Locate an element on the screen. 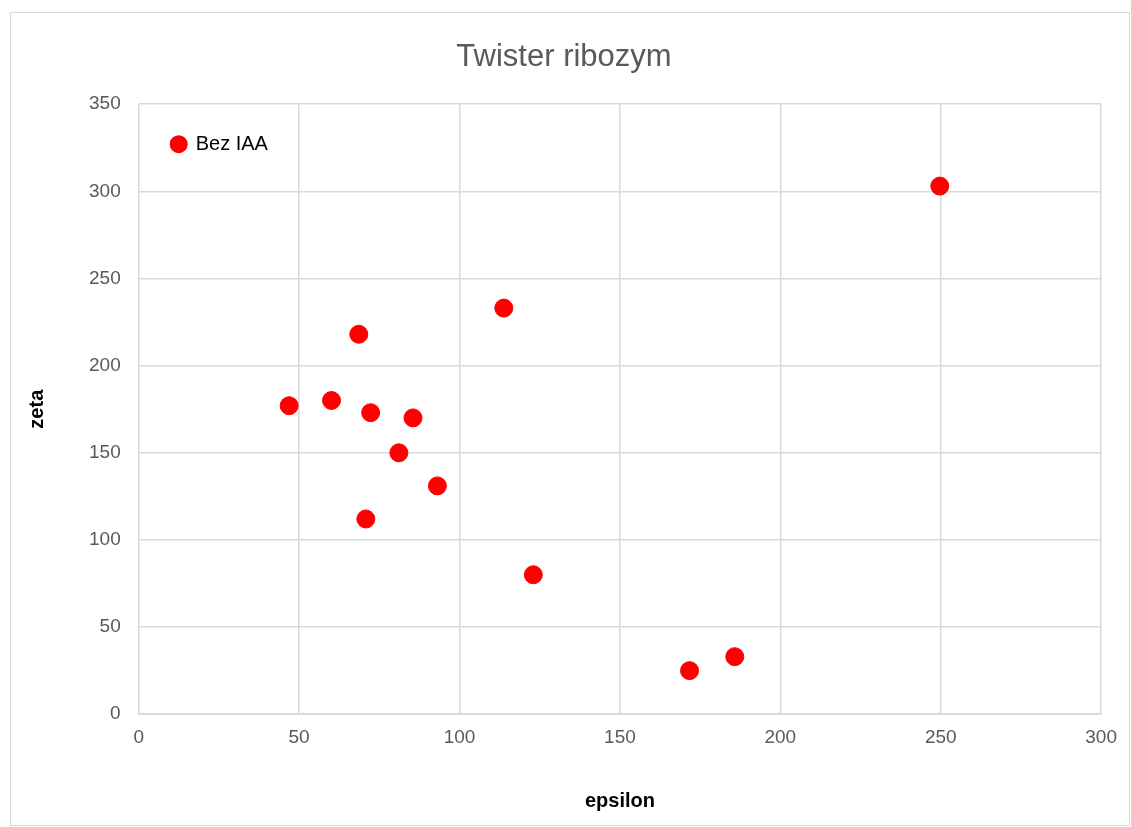 The width and height of the screenshot is (1131, 827). legend-label: Bez IAA is located at coordinates (232, 142).